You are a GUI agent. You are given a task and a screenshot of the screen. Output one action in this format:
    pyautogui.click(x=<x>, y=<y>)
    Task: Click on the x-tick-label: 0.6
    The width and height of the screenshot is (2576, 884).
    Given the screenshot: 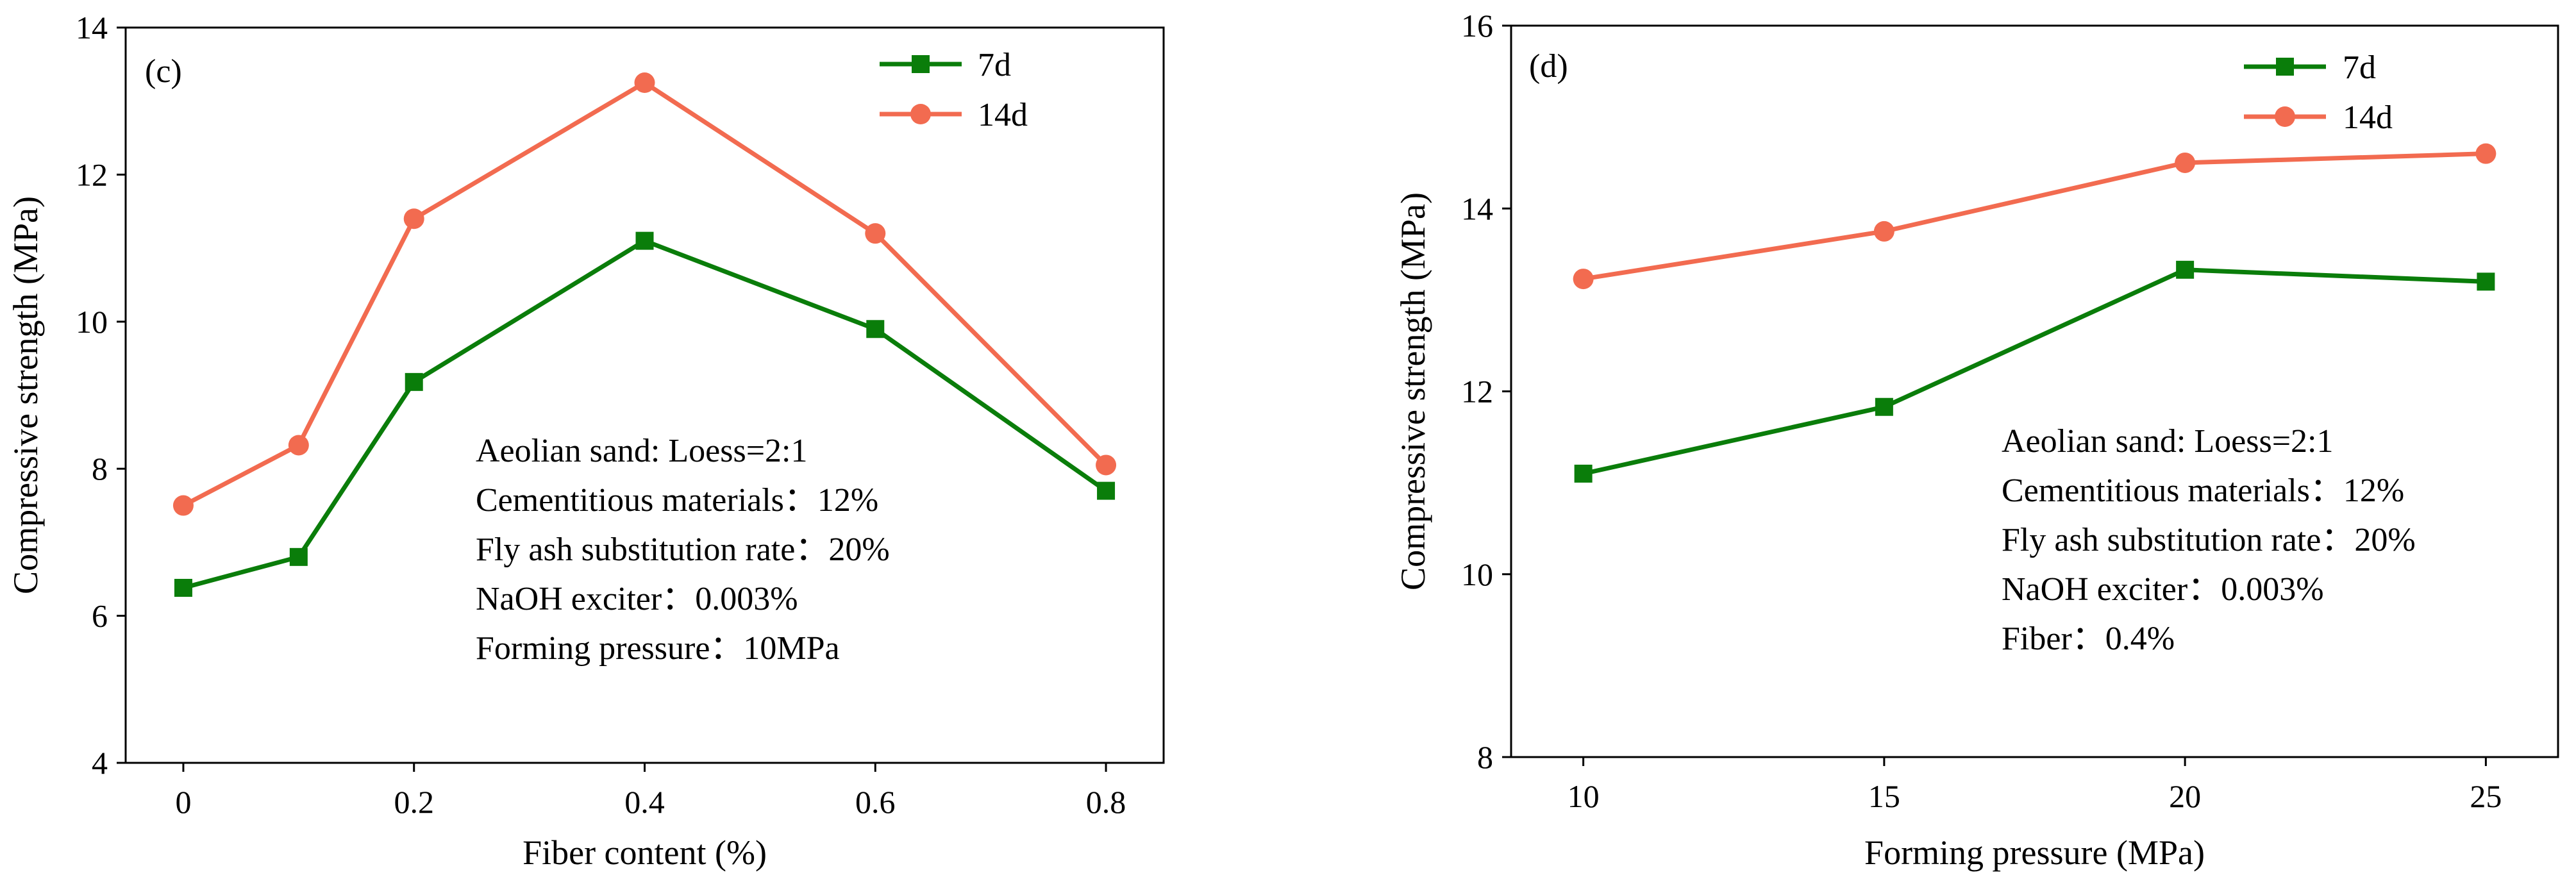 What is the action you would take?
    pyautogui.click(x=875, y=802)
    